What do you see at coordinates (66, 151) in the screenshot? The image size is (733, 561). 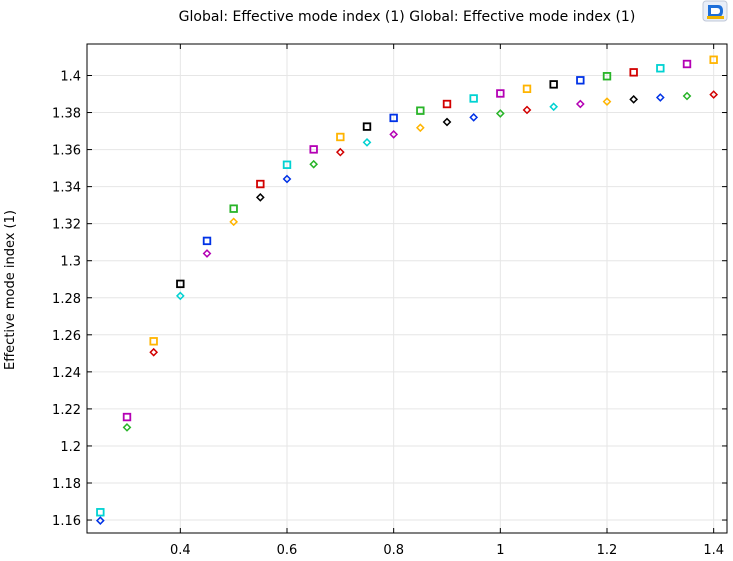 I see `y-tick-label: 1.36` at bounding box center [66, 151].